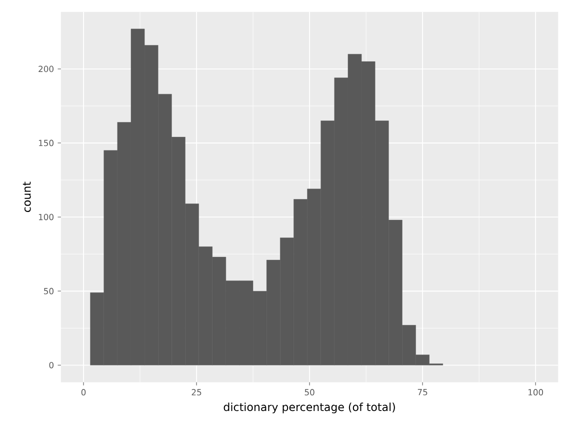  Describe the element at coordinates (423, 392) in the screenshot. I see `x-tick-label: 75` at that location.